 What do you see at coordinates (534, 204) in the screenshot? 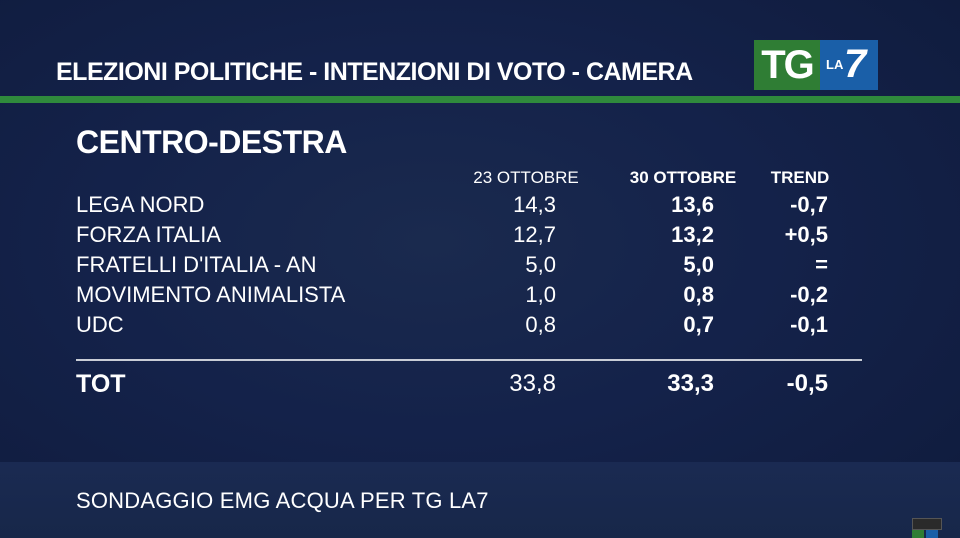
I see `value-date1: 14,3` at bounding box center [534, 204].